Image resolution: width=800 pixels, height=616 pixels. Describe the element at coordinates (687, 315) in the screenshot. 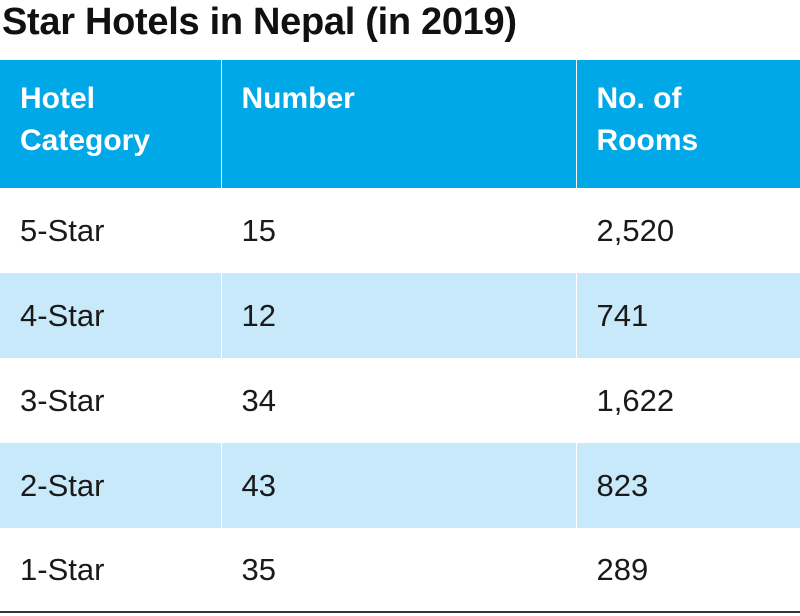

I see `cell-rooms: 741` at that location.